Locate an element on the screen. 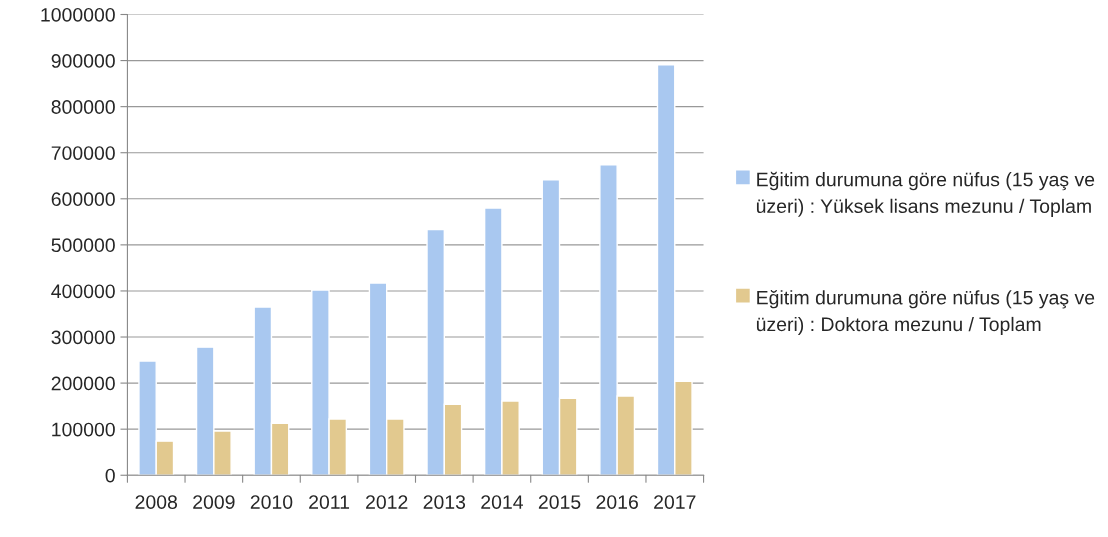  y-tick-label: 700000 is located at coordinates (83, 153).